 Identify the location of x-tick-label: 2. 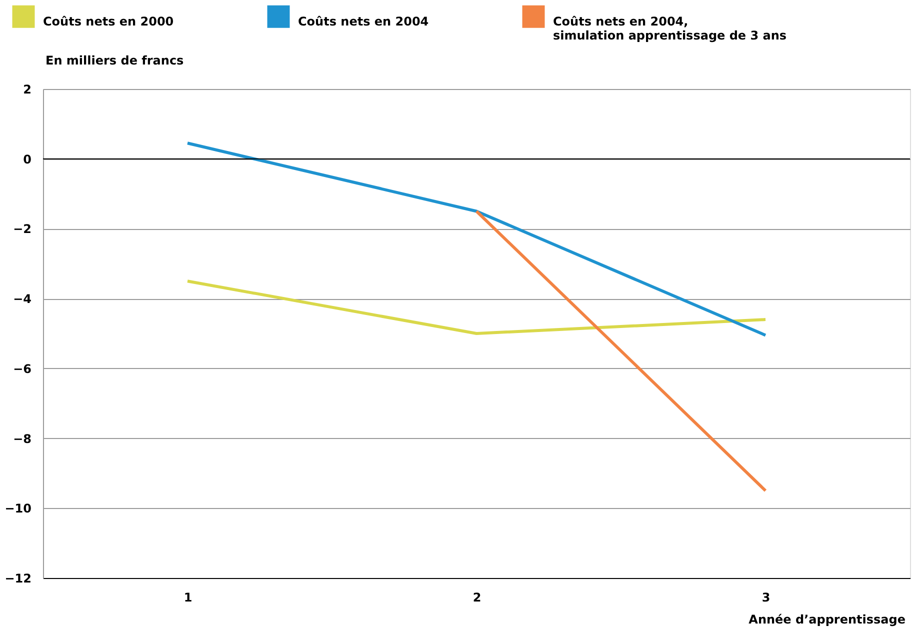
(477, 597).